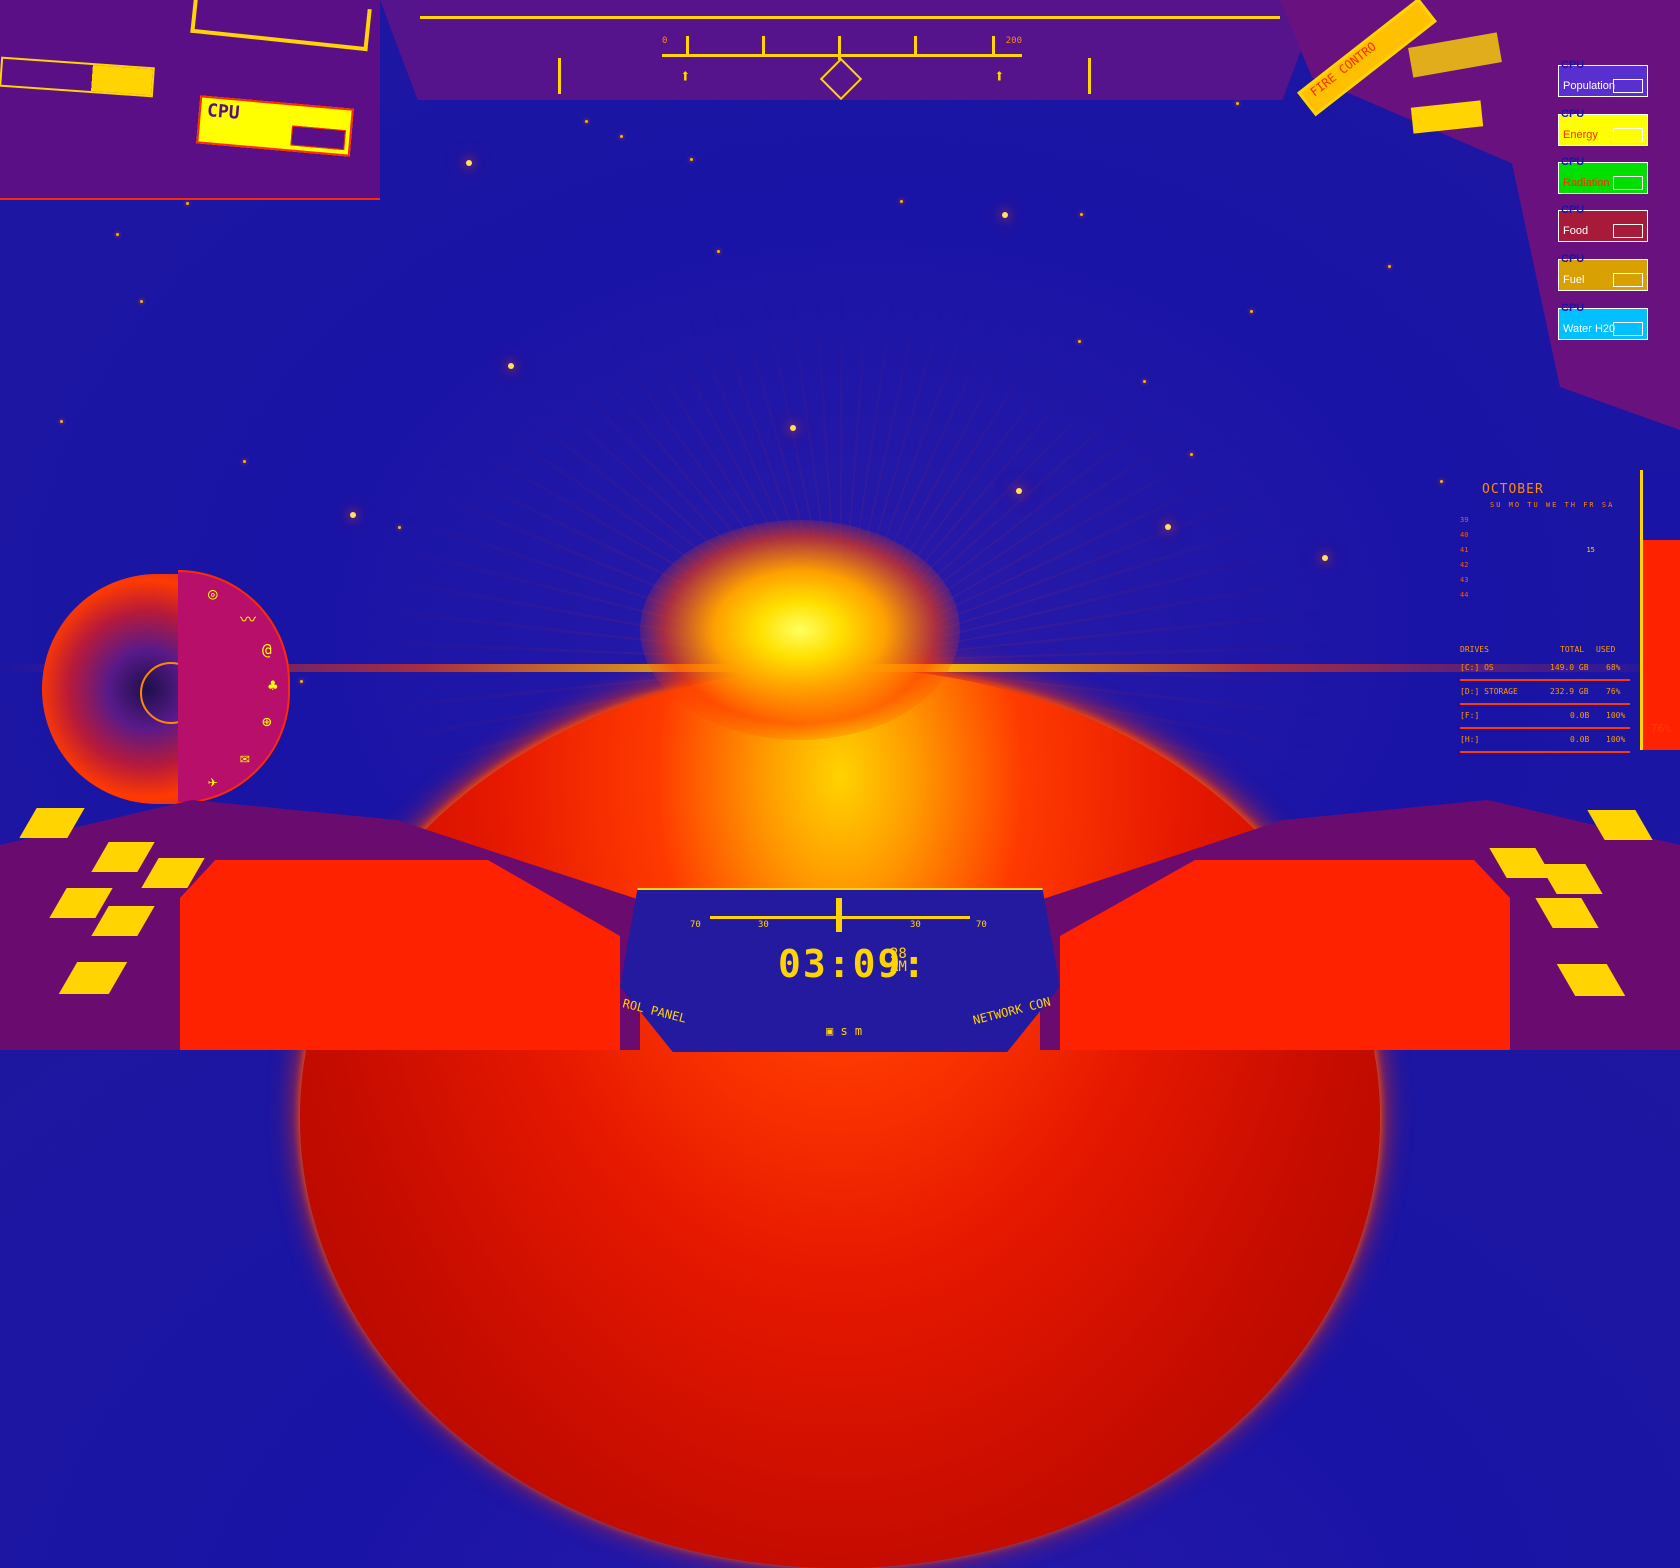 The width and height of the screenshot is (1680, 1568). Describe the element at coordinates (248, 618) in the screenshot. I see `chart-icon: 〰` at that location.